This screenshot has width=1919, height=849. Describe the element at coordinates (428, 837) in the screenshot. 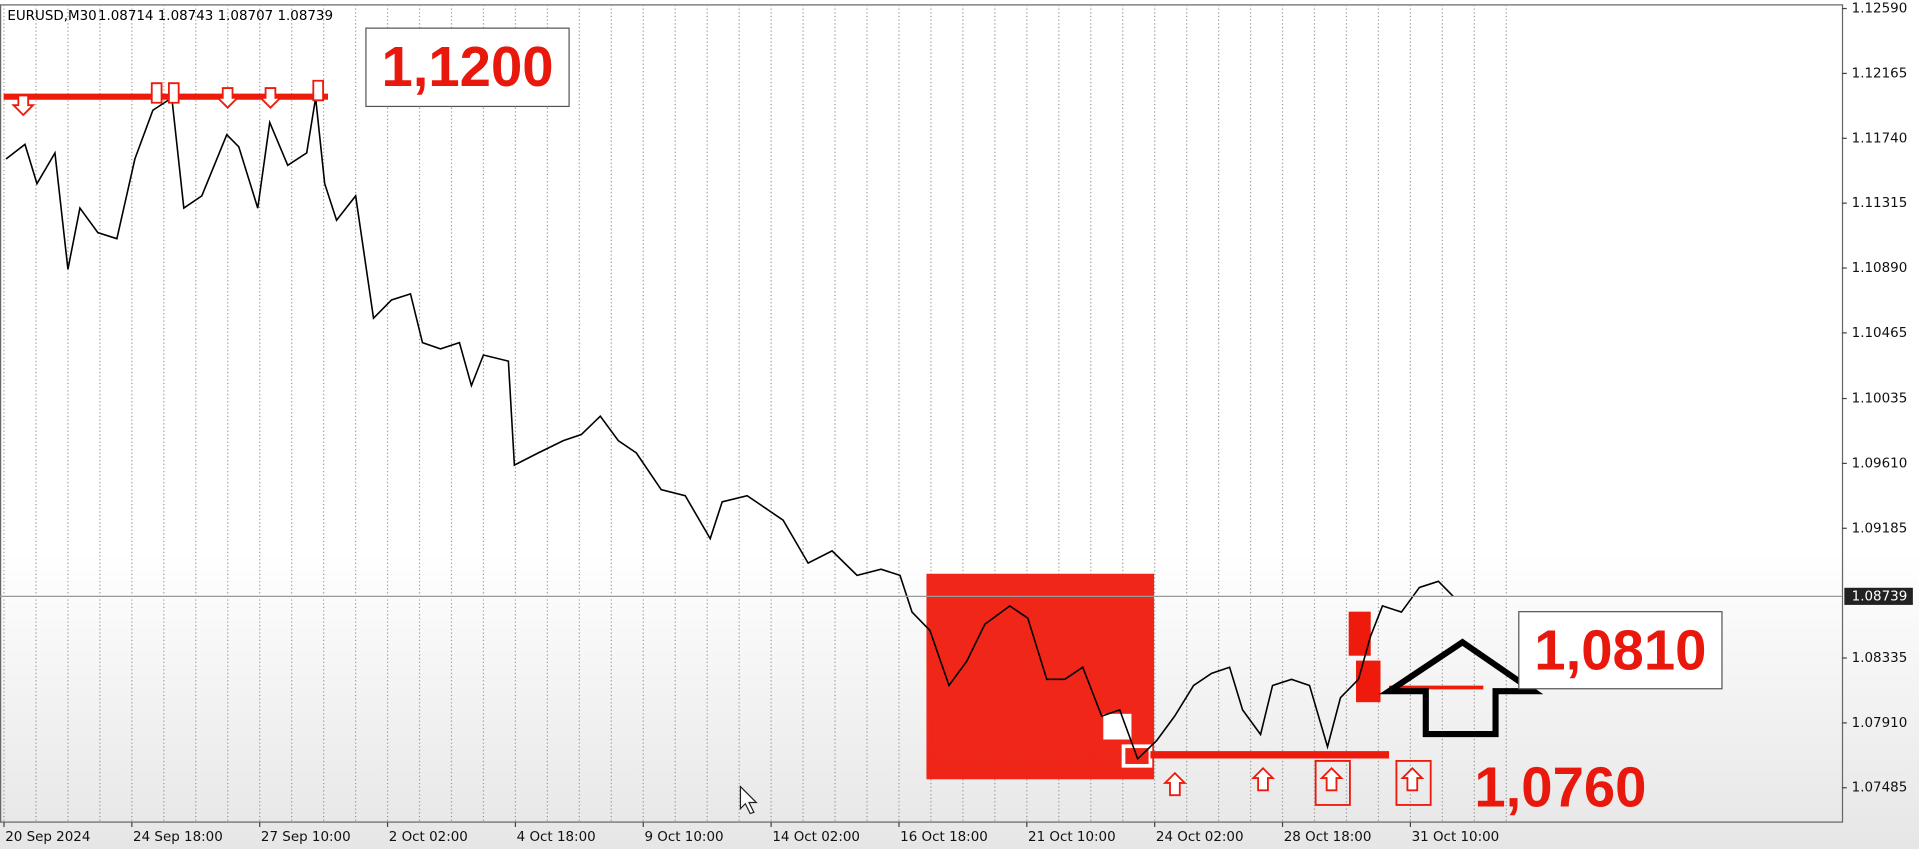

I see `x-tick-label: 2 Oct 02:00` at that location.